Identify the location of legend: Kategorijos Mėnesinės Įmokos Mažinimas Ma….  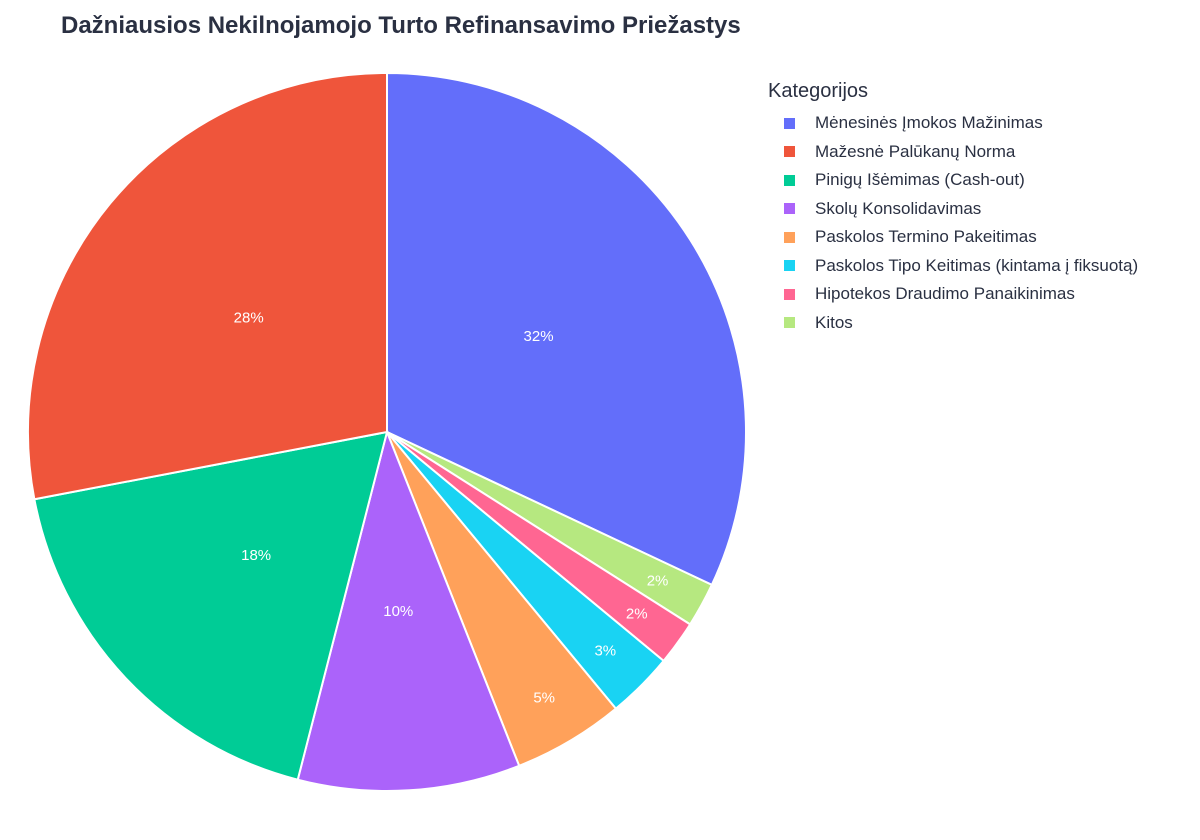
(953, 208).